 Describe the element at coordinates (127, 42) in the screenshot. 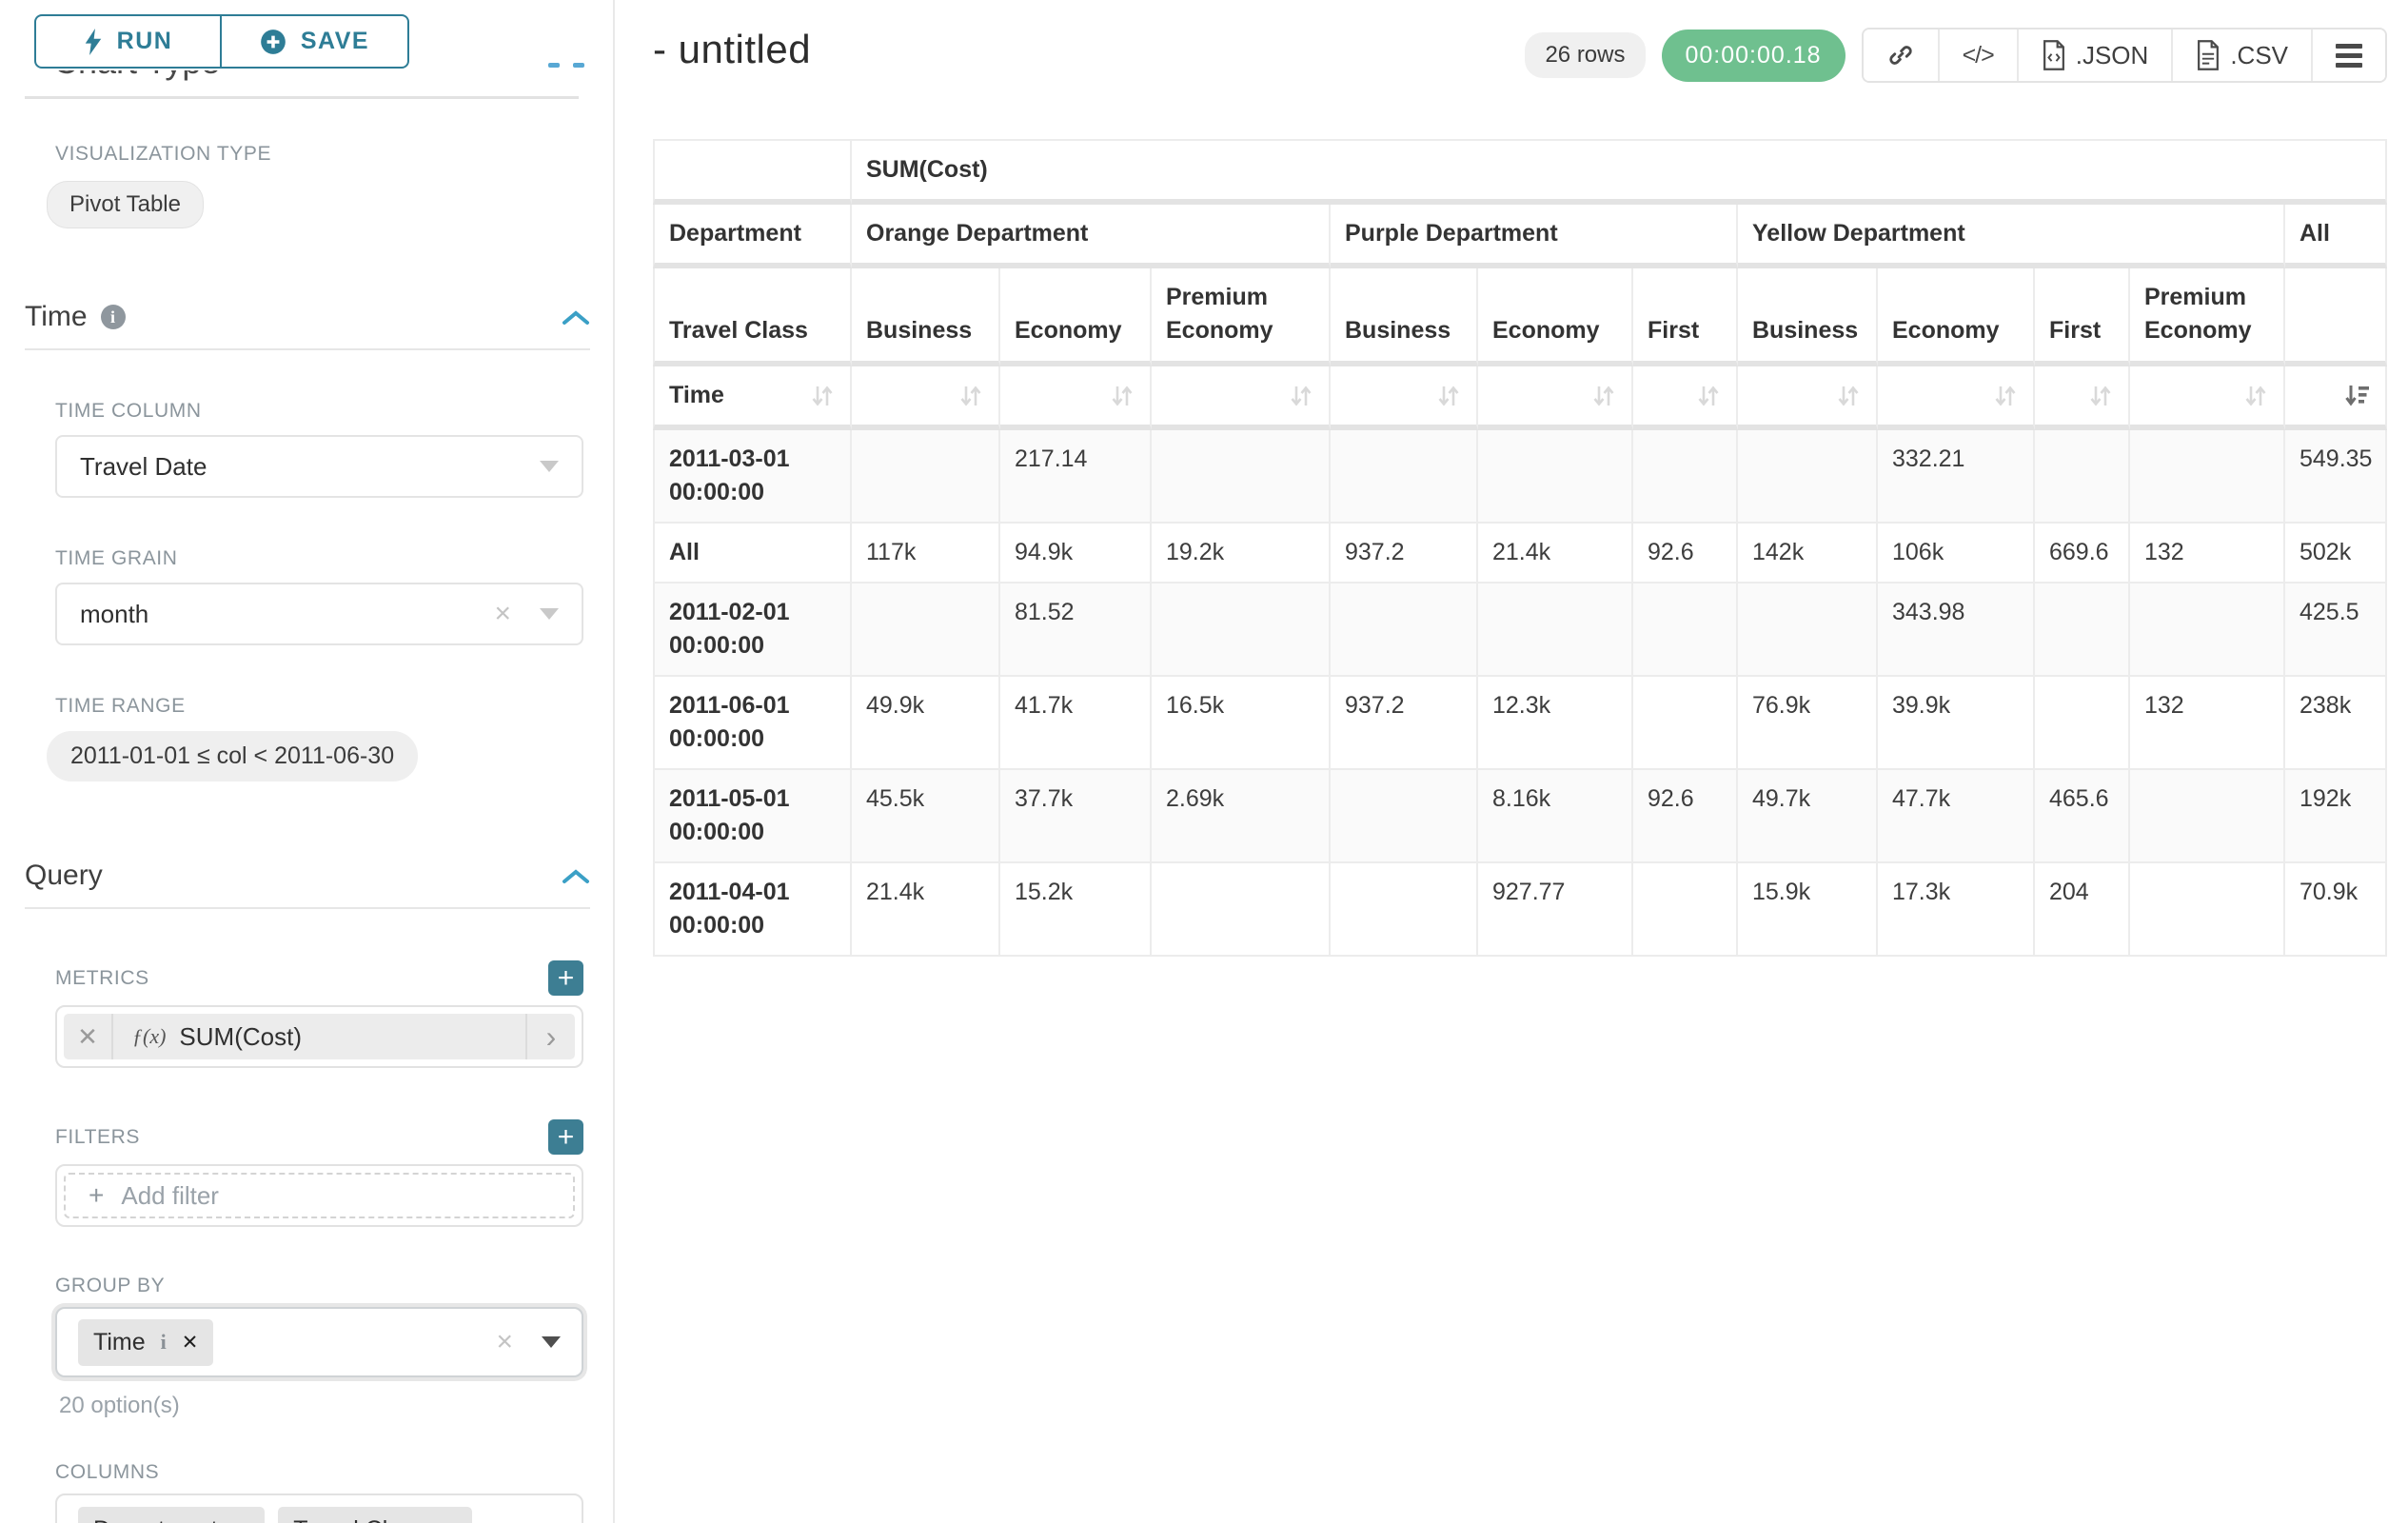

I see `run-button: RUN` at that location.